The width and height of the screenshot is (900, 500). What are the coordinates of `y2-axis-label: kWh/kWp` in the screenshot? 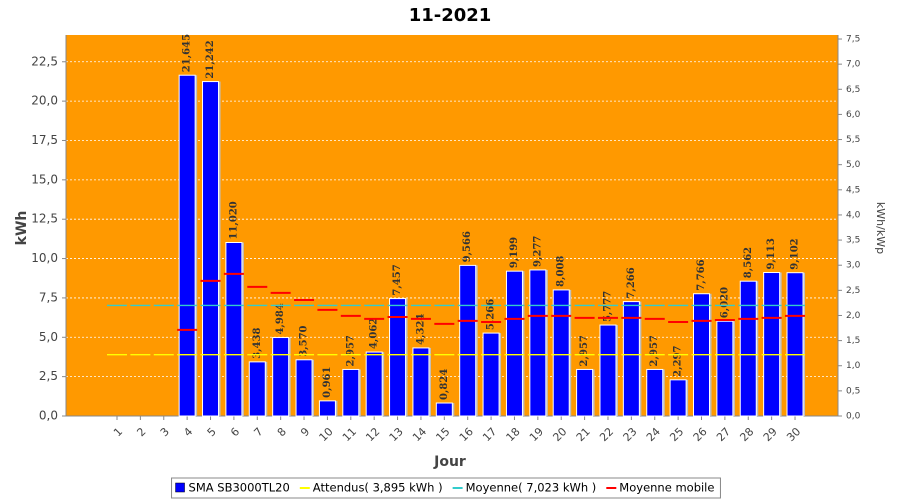 It's located at (880, 228).